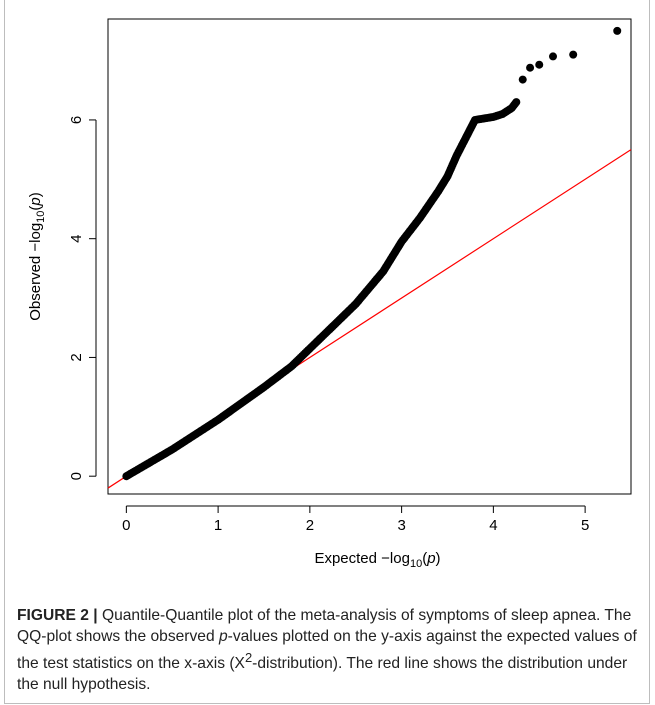 The width and height of the screenshot is (655, 705). Describe the element at coordinates (493, 525) in the screenshot. I see `x-tick-label: 4` at that location.